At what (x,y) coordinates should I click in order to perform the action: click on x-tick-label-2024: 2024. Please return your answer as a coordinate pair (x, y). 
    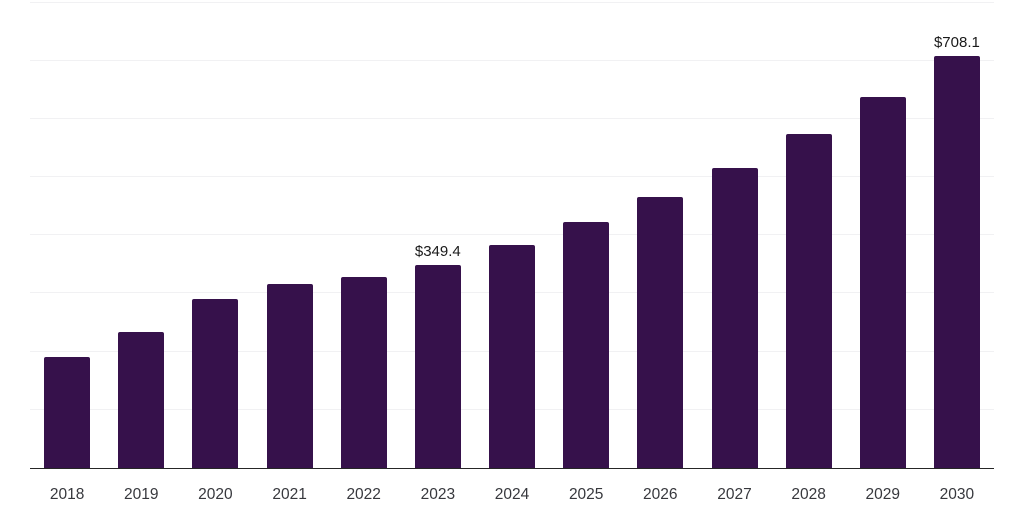
    Looking at the image, I should click on (512, 494).